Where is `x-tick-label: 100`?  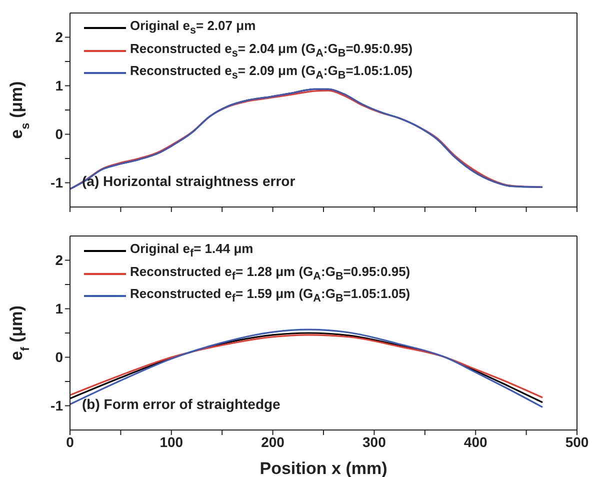
x-tick-label: 100 is located at coordinates (172, 442).